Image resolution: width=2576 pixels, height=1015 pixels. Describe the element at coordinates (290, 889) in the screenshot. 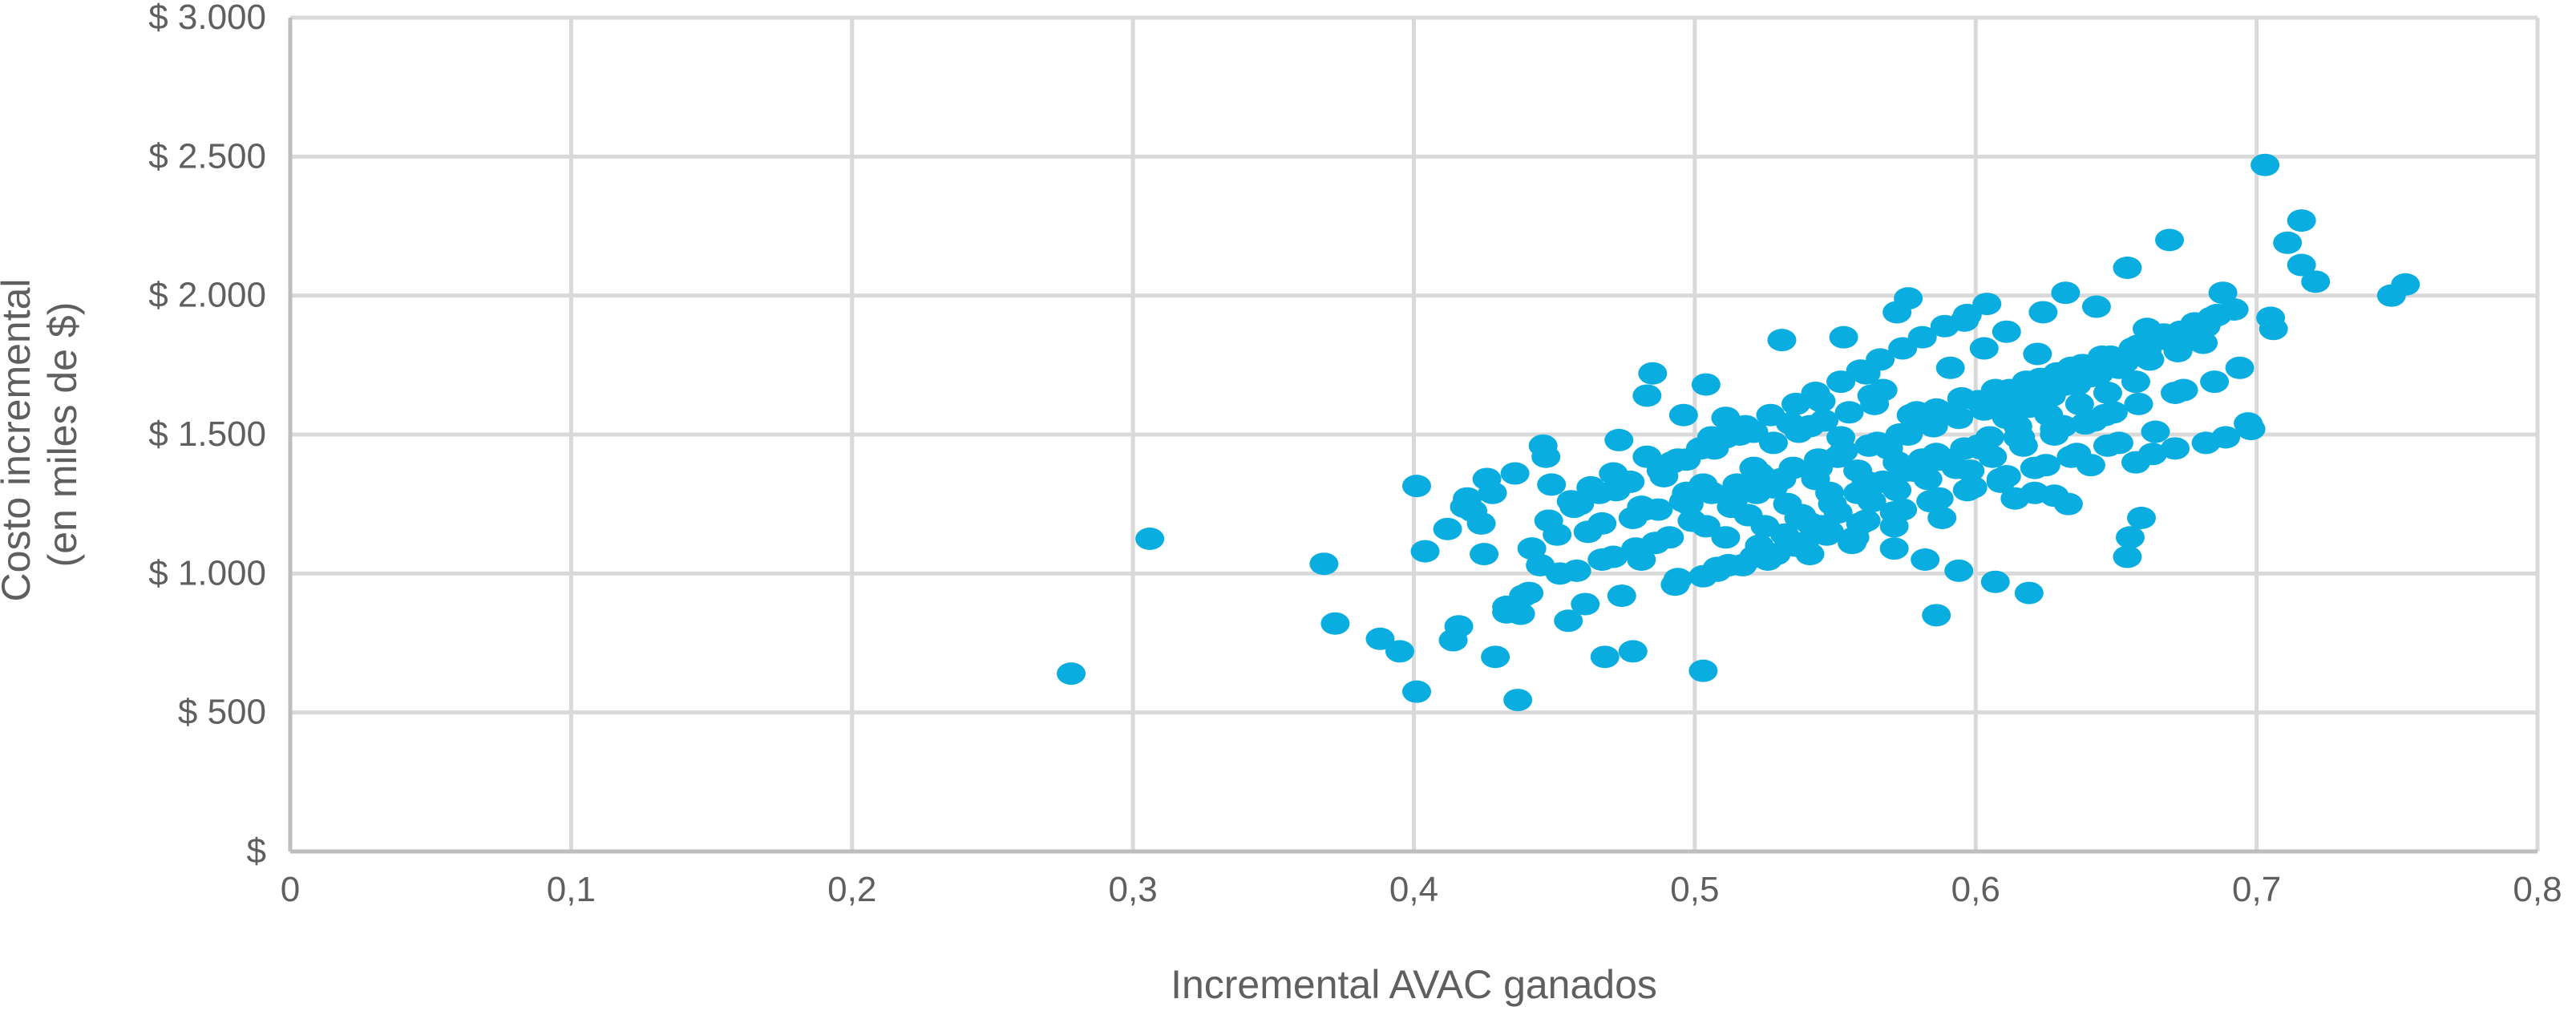

I see `x-tick-label: 0` at that location.